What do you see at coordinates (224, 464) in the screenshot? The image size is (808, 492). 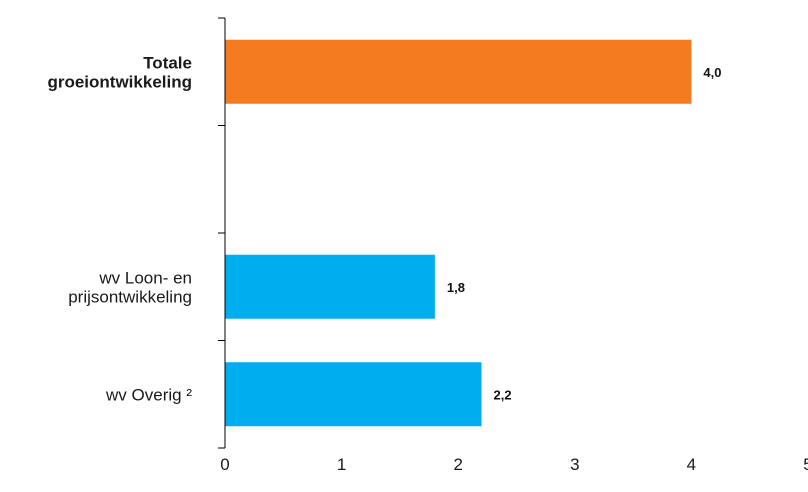 I see `x-tick-label: 0` at bounding box center [224, 464].